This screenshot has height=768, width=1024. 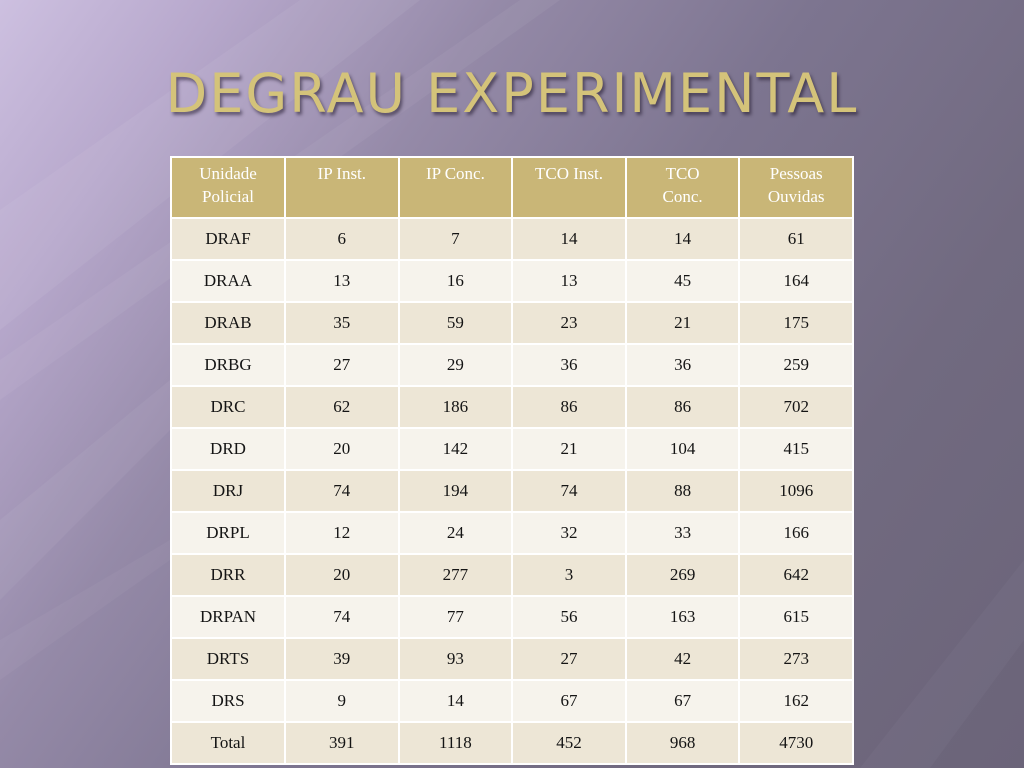 I want to click on value-cell: 162, so click(x=796, y=701).